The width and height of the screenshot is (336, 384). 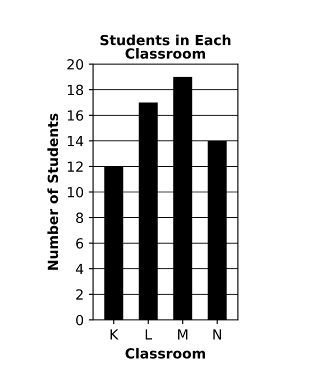 What do you see at coordinates (76, 192) in the screenshot?
I see `y-tick-label: 10` at bounding box center [76, 192].